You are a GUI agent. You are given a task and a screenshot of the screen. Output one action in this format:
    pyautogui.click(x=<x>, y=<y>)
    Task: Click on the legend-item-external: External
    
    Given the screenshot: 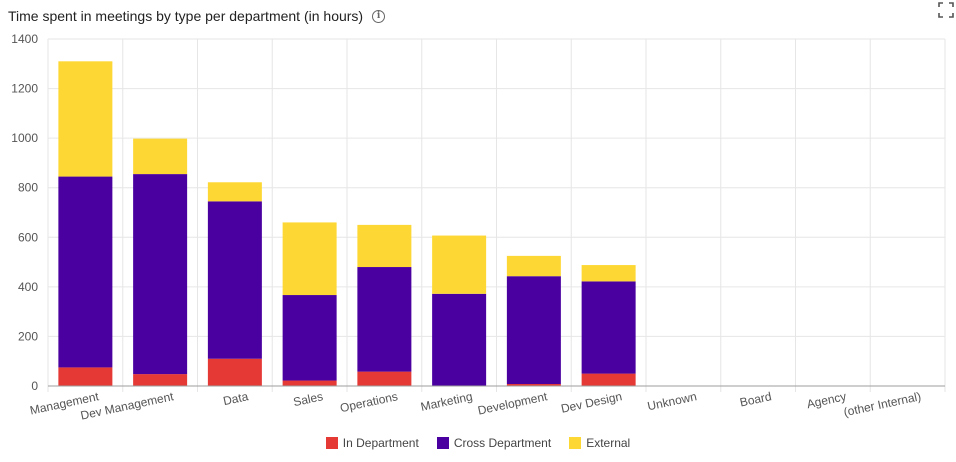 What is the action you would take?
    pyautogui.click(x=599, y=443)
    